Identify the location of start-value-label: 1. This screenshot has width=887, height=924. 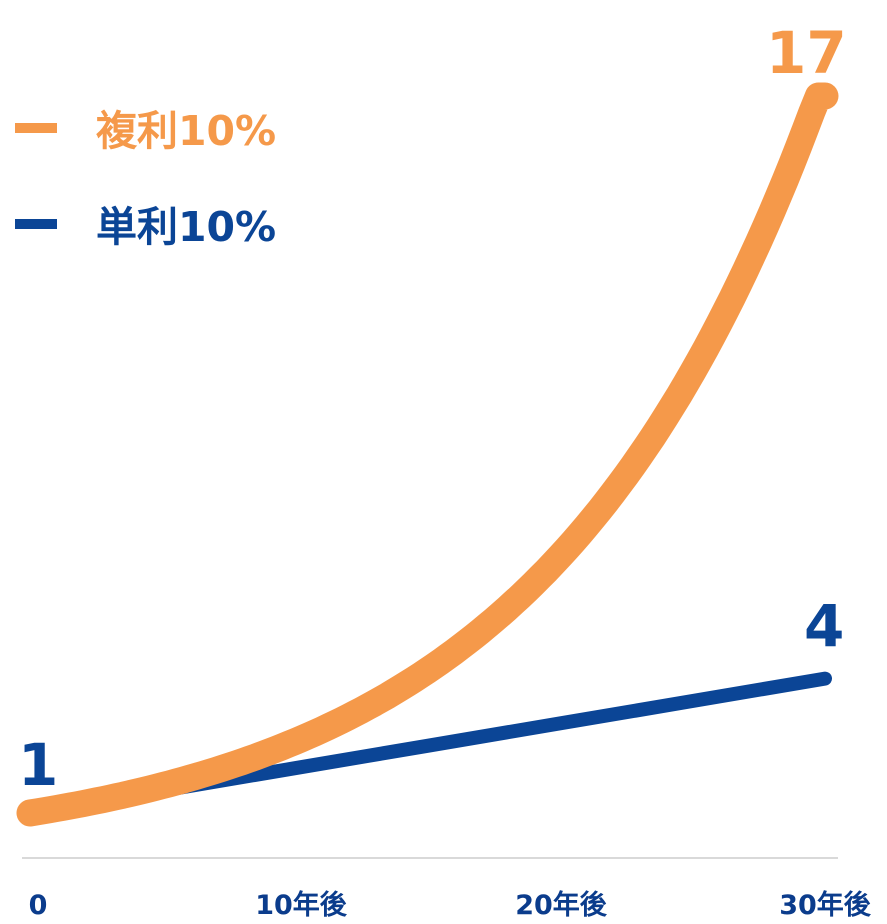
(38, 765).